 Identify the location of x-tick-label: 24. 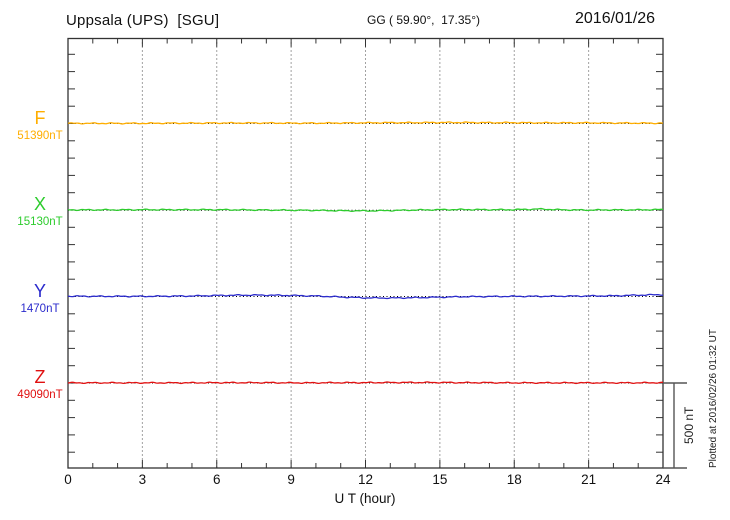
(663, 479).